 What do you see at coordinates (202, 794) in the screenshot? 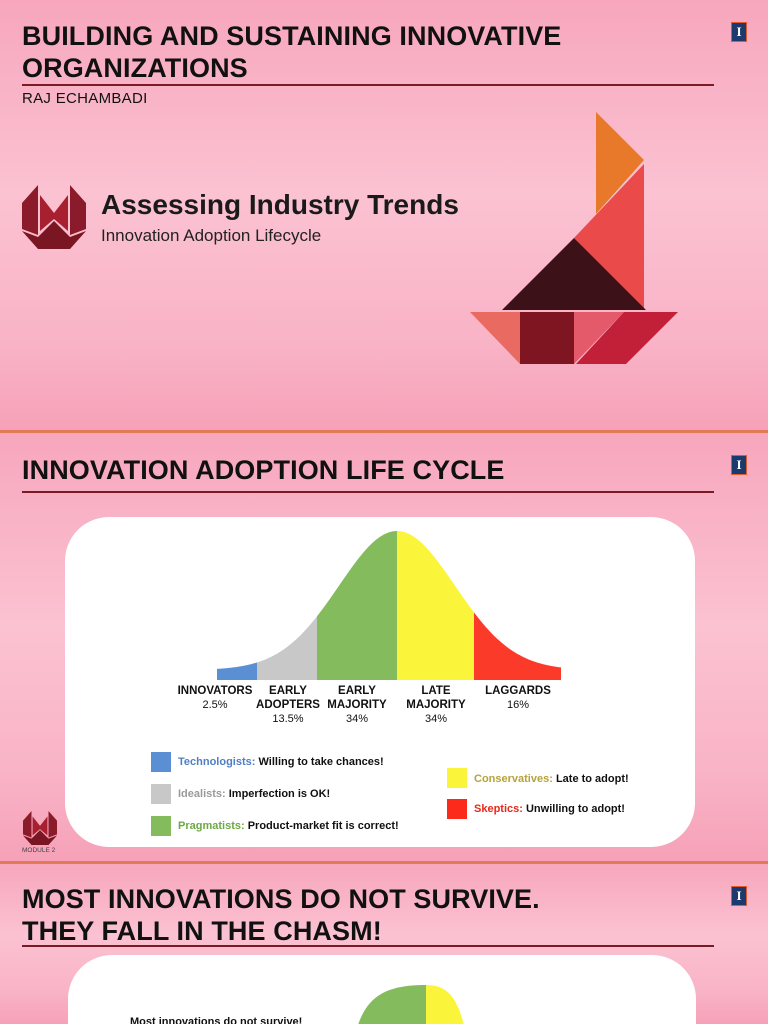
I see `legend-name: Idealists:` at bounding box center [202, 794].